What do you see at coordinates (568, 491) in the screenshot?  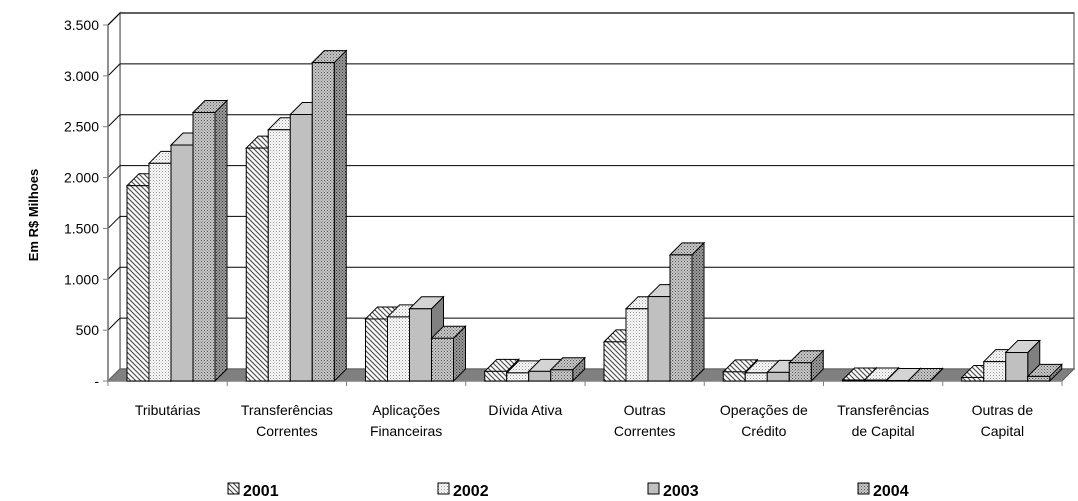 I see `legend: 2001 2002 2003 2004` at bounding box center [568, 491].